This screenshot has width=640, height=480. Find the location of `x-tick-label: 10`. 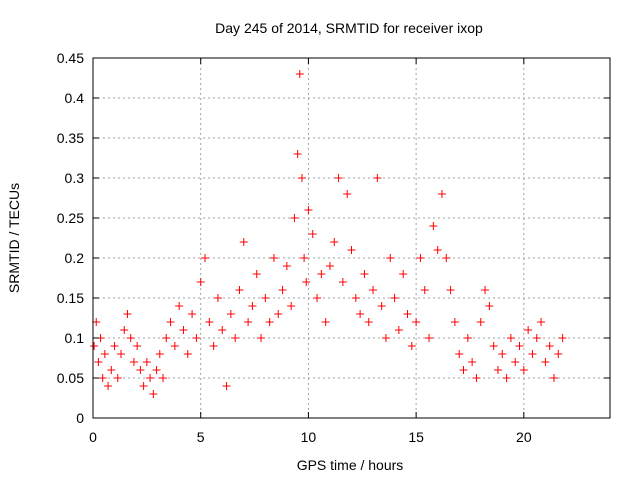

x-tick-label: 10 is located at coordinates (309, 437).